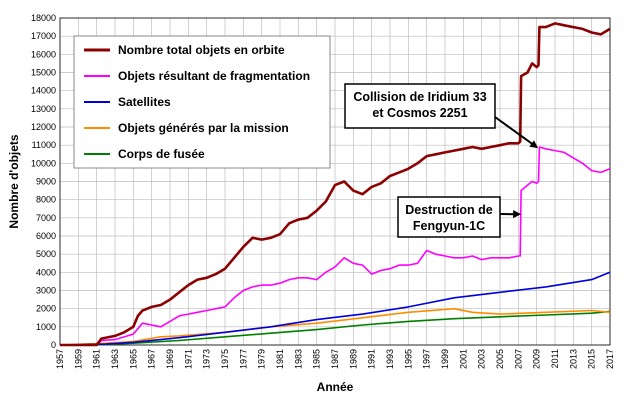  I want to click on y-tick-label: 7000, so click(46, 218).